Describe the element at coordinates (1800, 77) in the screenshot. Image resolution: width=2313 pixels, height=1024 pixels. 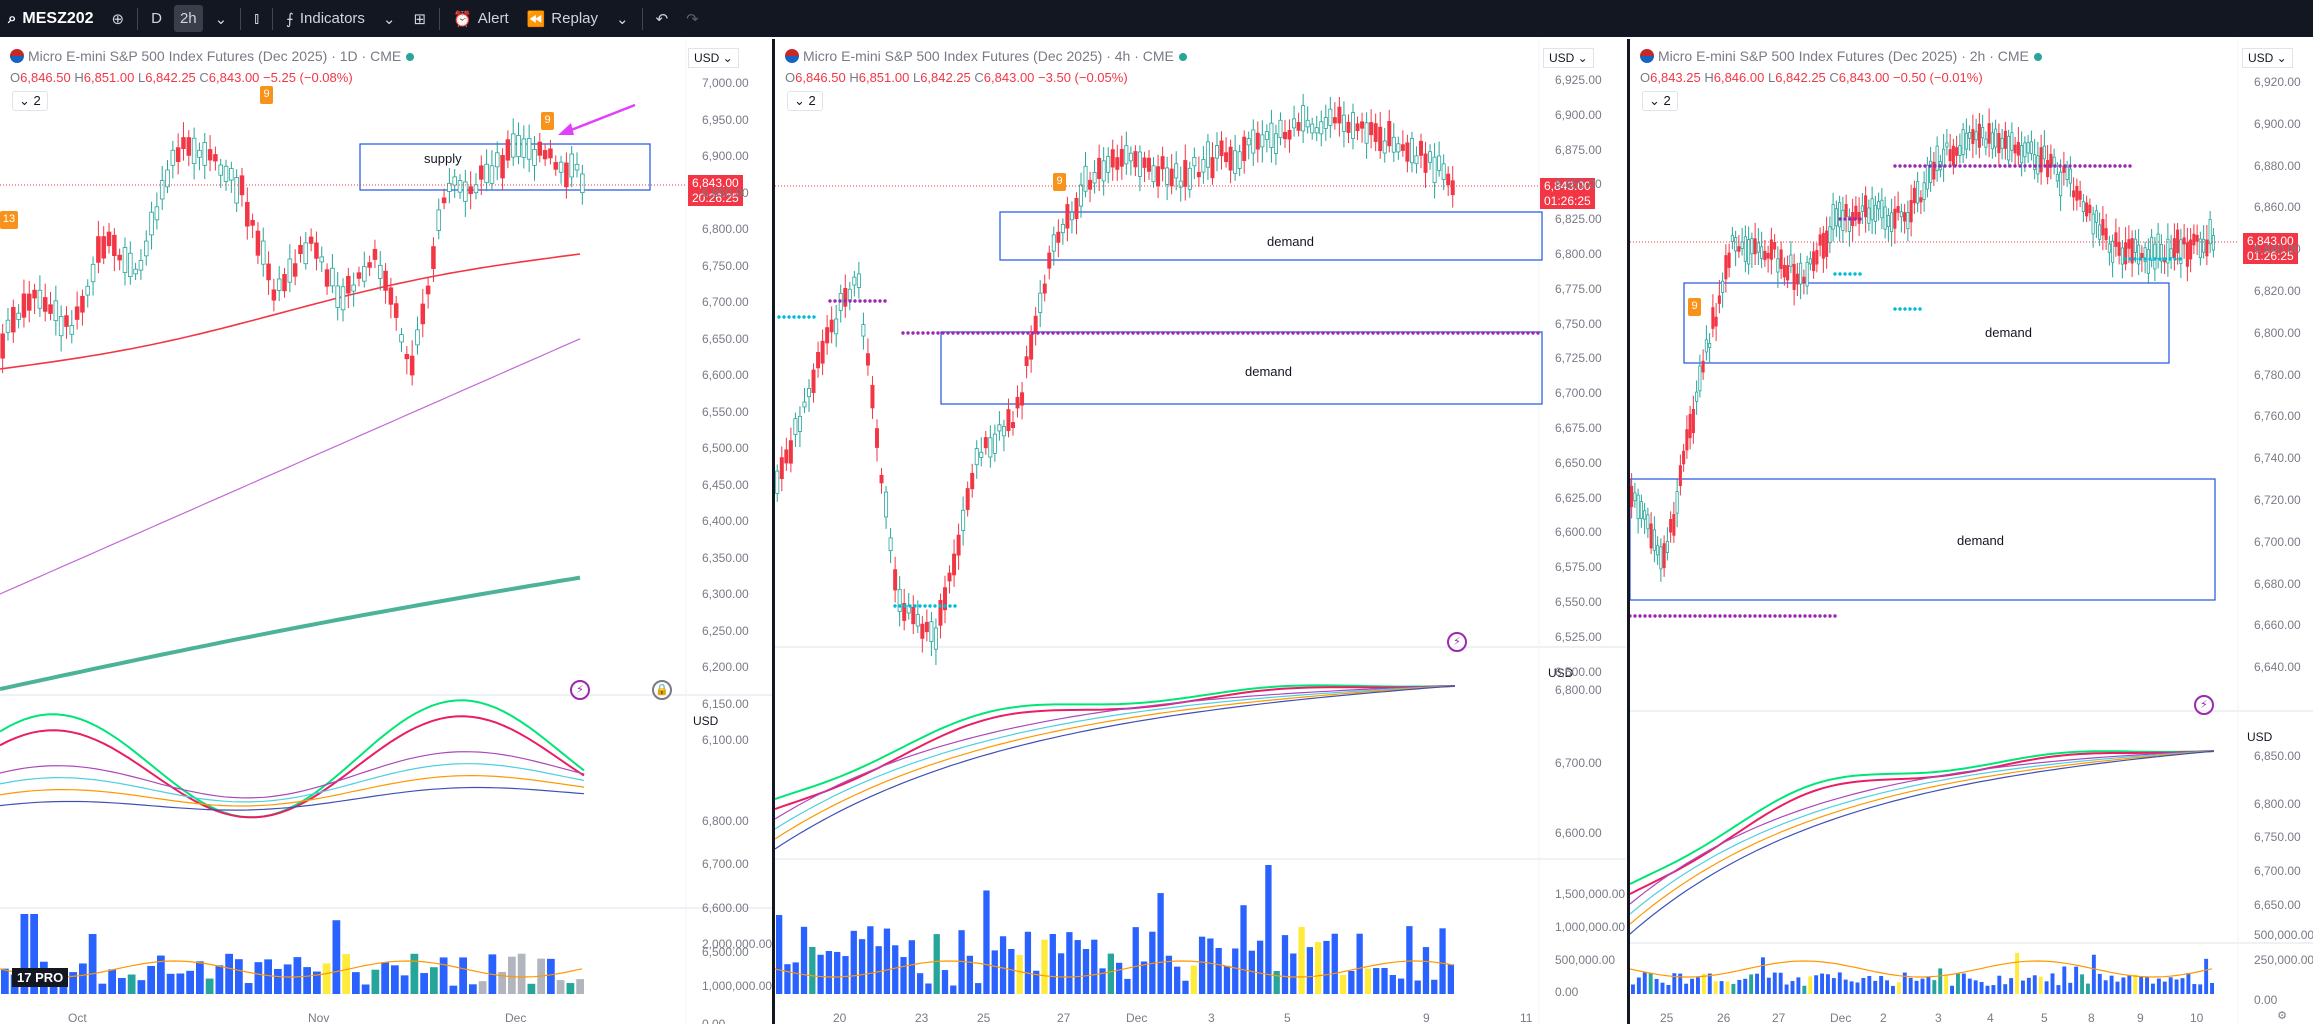
I see `low-value: 6,842.25` at that location.